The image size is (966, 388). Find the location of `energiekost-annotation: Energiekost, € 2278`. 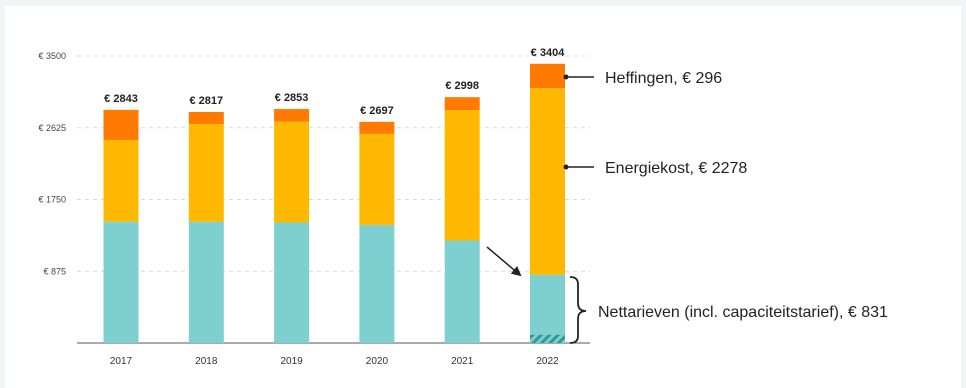

energiekost-annotation: Energiekost, € 2278 is located at coordinates (676, 168).